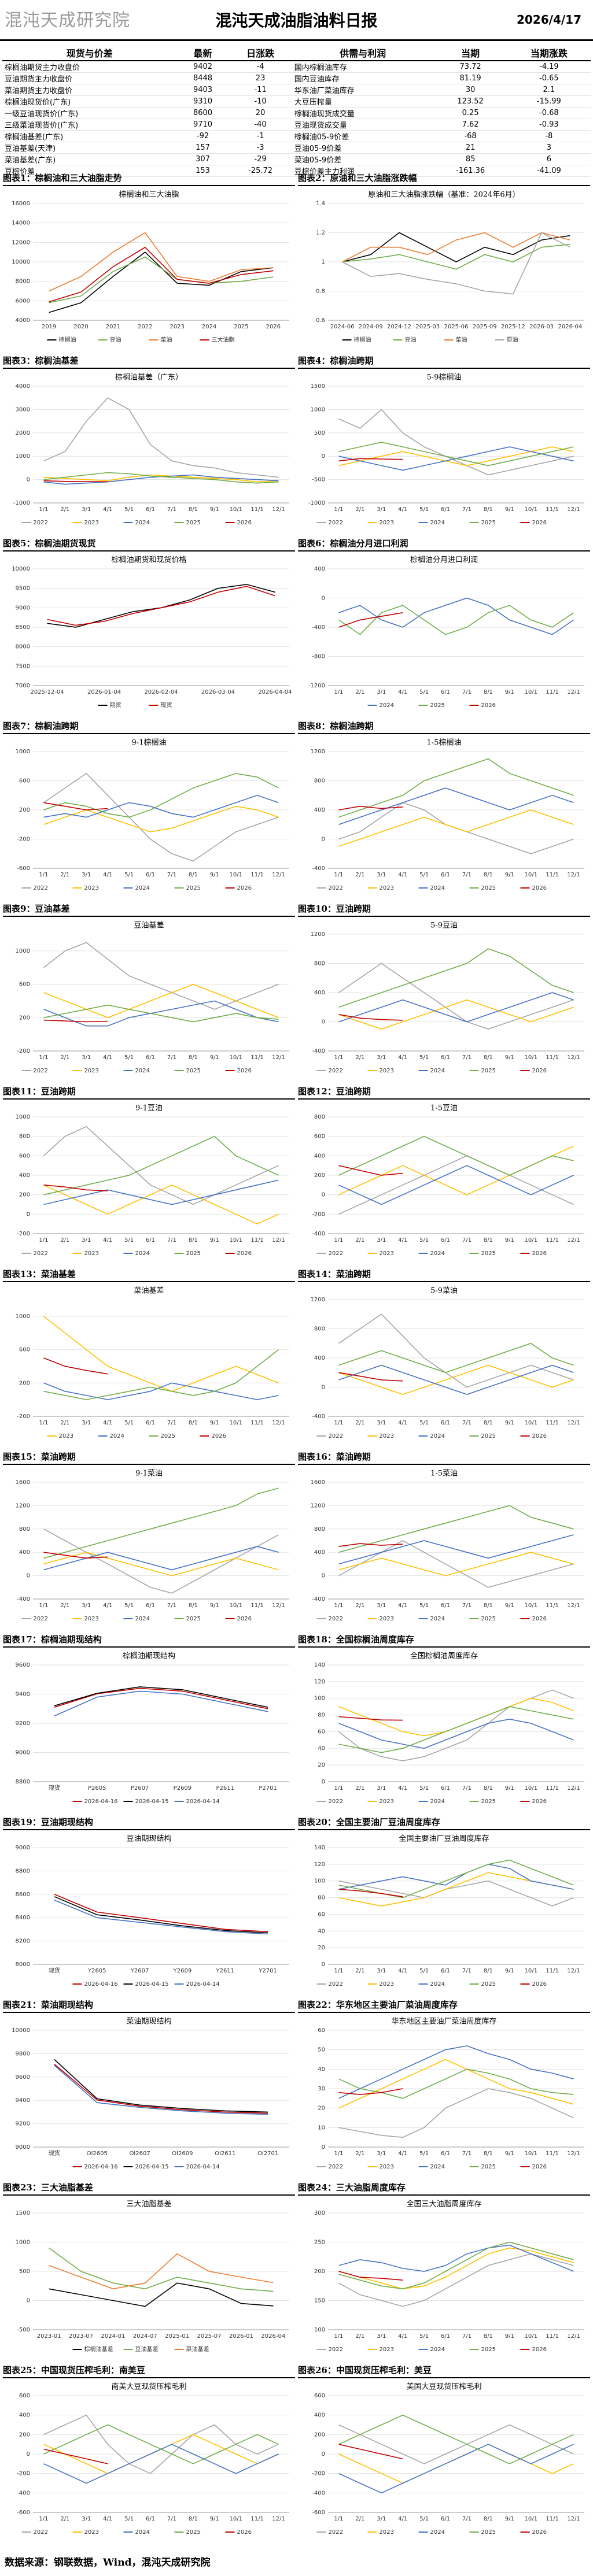 The image size is (593, 2576). Describe the element at coordinates (202, 53) in the screenshot. I see `column-header: 最新` at that location.